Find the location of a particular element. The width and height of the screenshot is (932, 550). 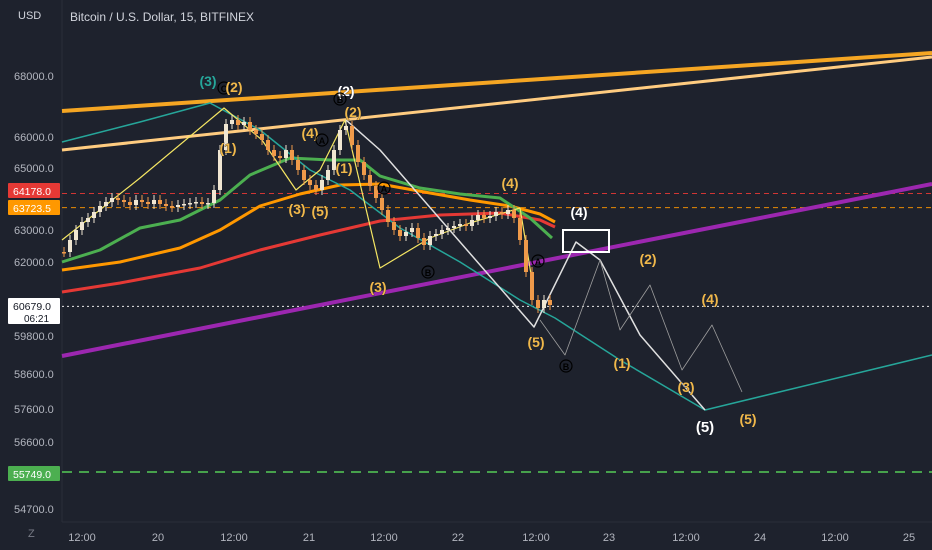

price-badge-text: 63723.5 is located at coordinates (32, 209).